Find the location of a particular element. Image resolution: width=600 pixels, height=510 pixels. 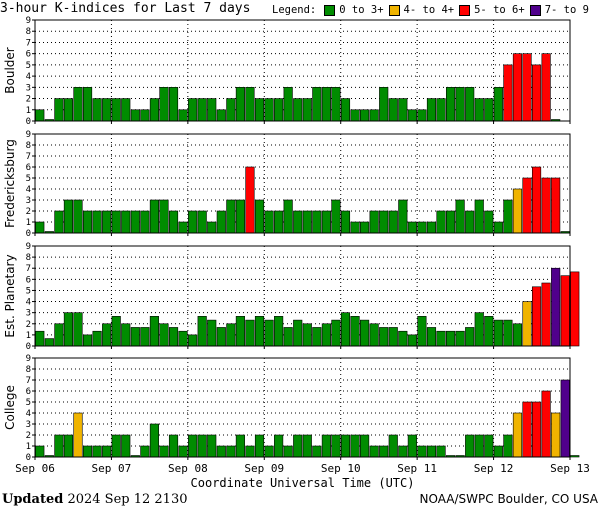

updated-value: 2024 Sep 12 2130 is located at coordinates (127, 499).